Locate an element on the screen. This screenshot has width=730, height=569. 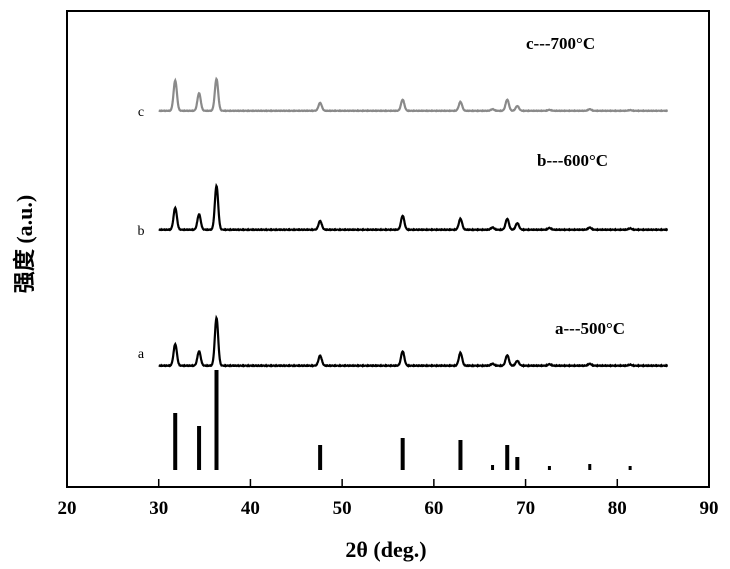
x-tick-label: 90 is located at coordinates (709, 508).